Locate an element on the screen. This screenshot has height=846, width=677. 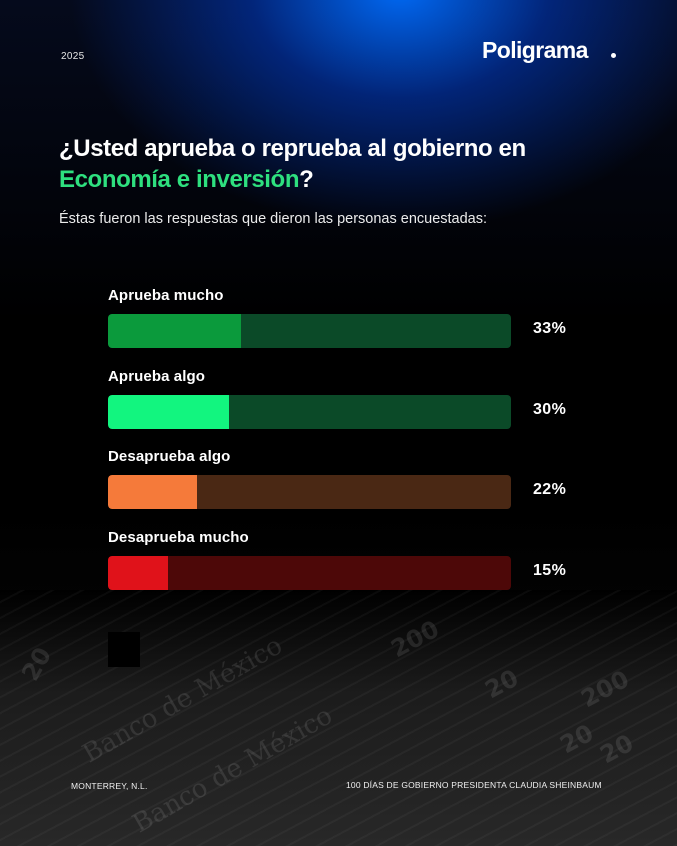
bar-value-label: 15% is located at coordinates (550, 571).